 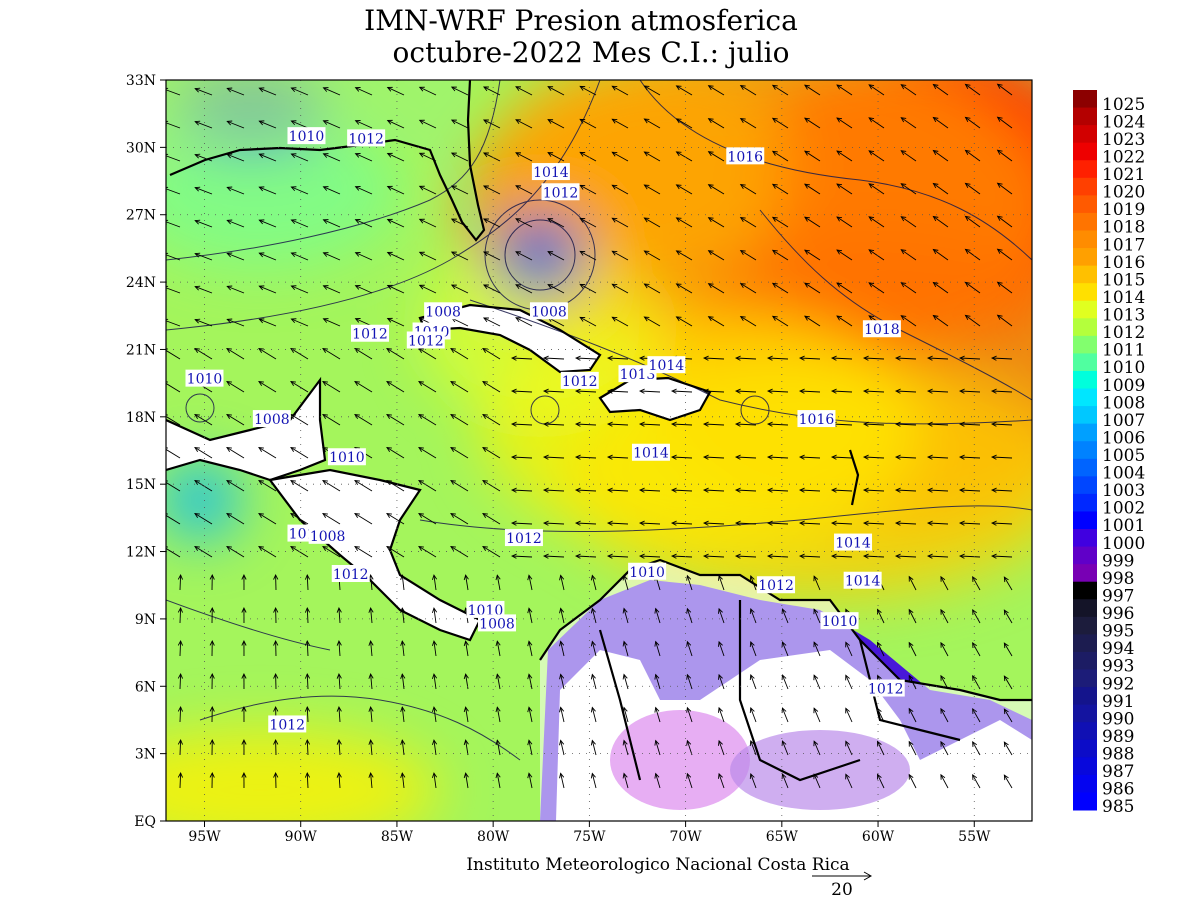 What do you see at coordinates (145, 620) in the screenshot?
I see `lat-tick-label: 9N` at bounding box center [145, 620].